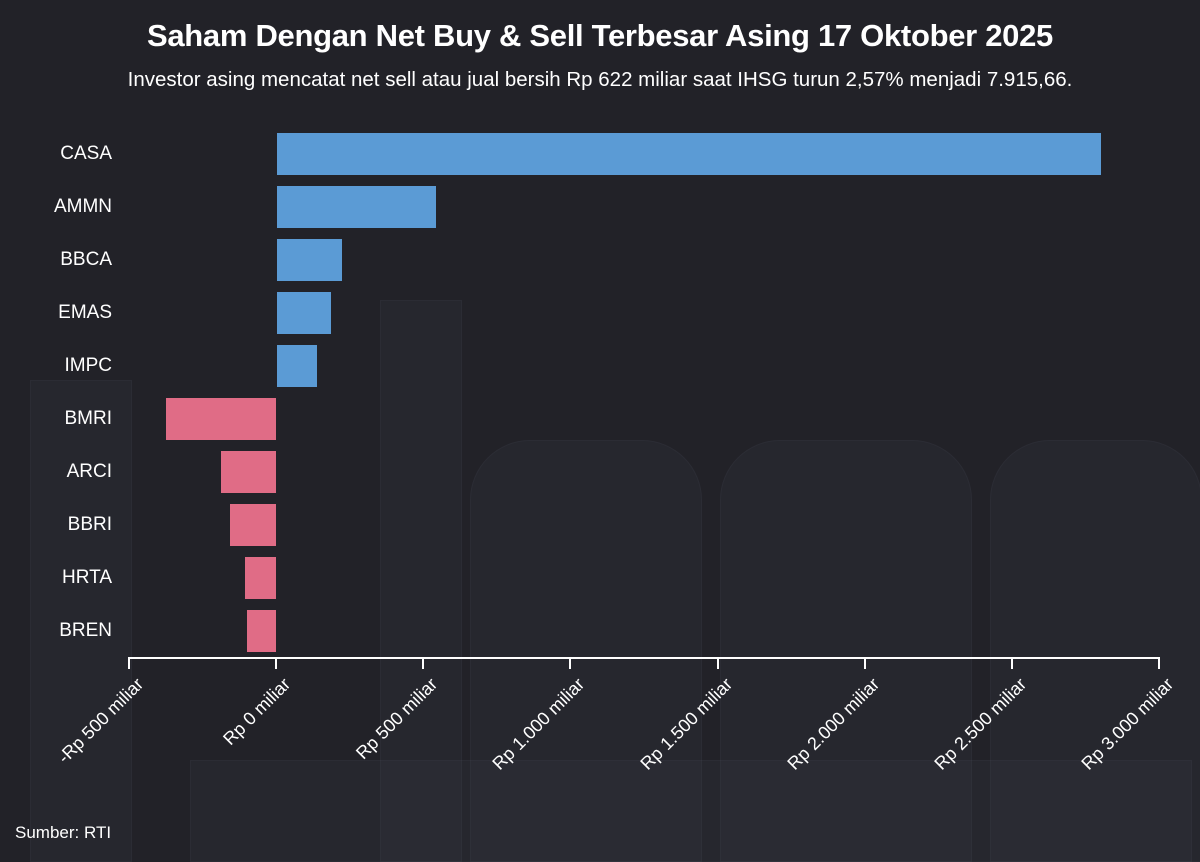 This screenshot has height=862, width=1200. Describe the element at coordinates (86, 259) in the screenshot. I see `category-label: BBCA` at that location.